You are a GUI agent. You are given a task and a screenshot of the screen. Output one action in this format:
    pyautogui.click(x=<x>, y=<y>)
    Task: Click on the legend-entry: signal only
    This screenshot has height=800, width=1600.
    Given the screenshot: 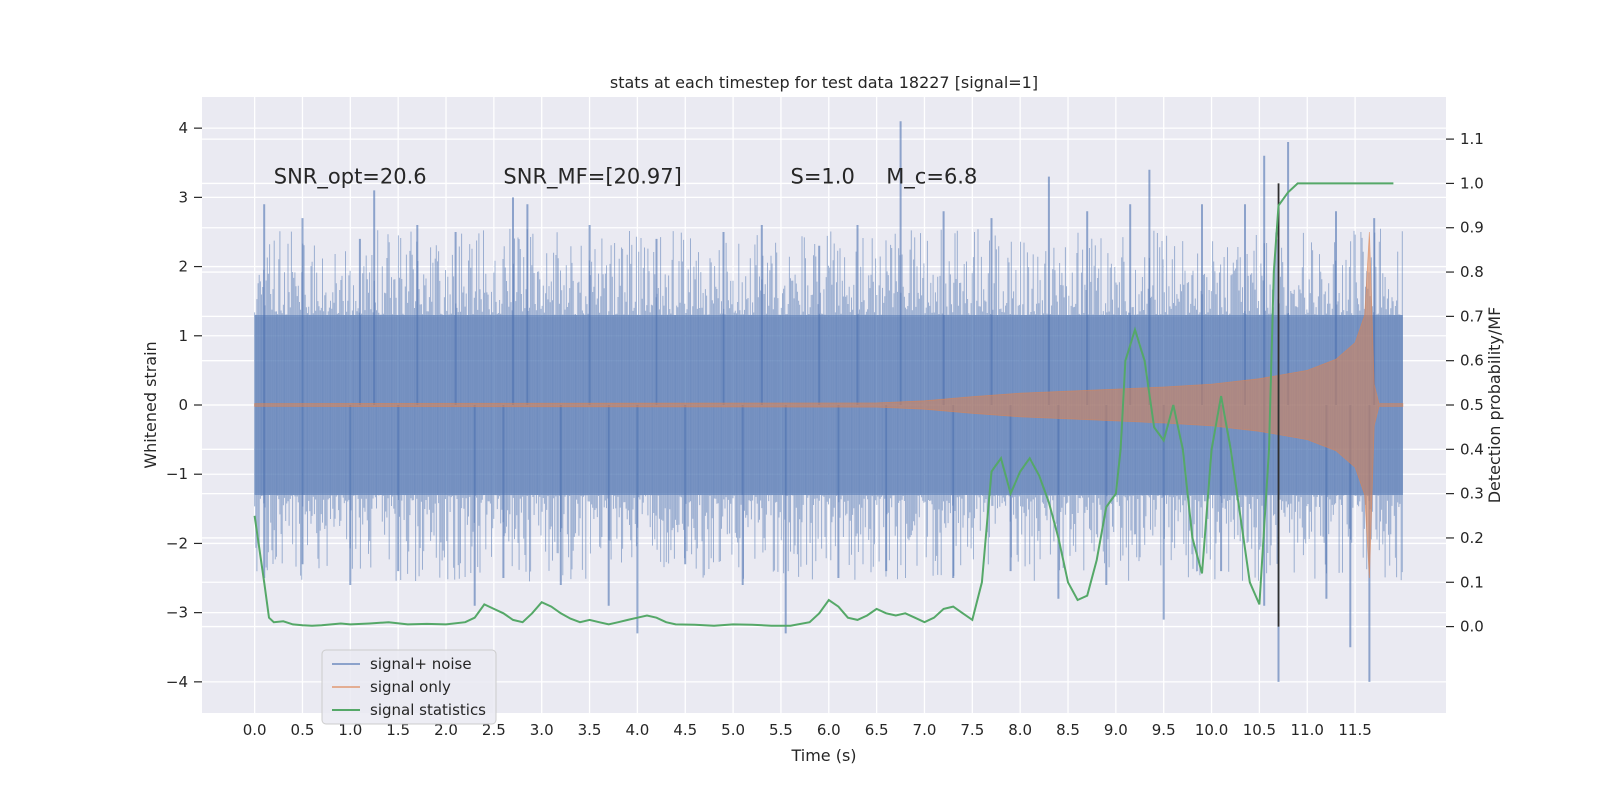 What is the action you would take?
    pyautogui.click(x=410, y=687)
    